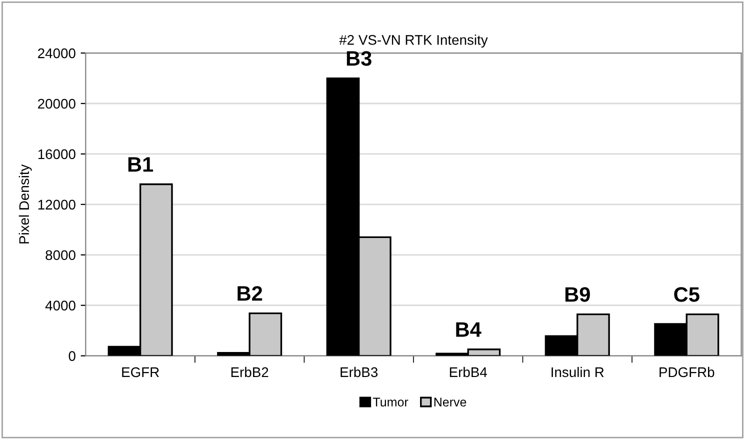 This screenshot has height=442, width=745. I want to click on x-tick-label: ErbB2, so click(249, 372).